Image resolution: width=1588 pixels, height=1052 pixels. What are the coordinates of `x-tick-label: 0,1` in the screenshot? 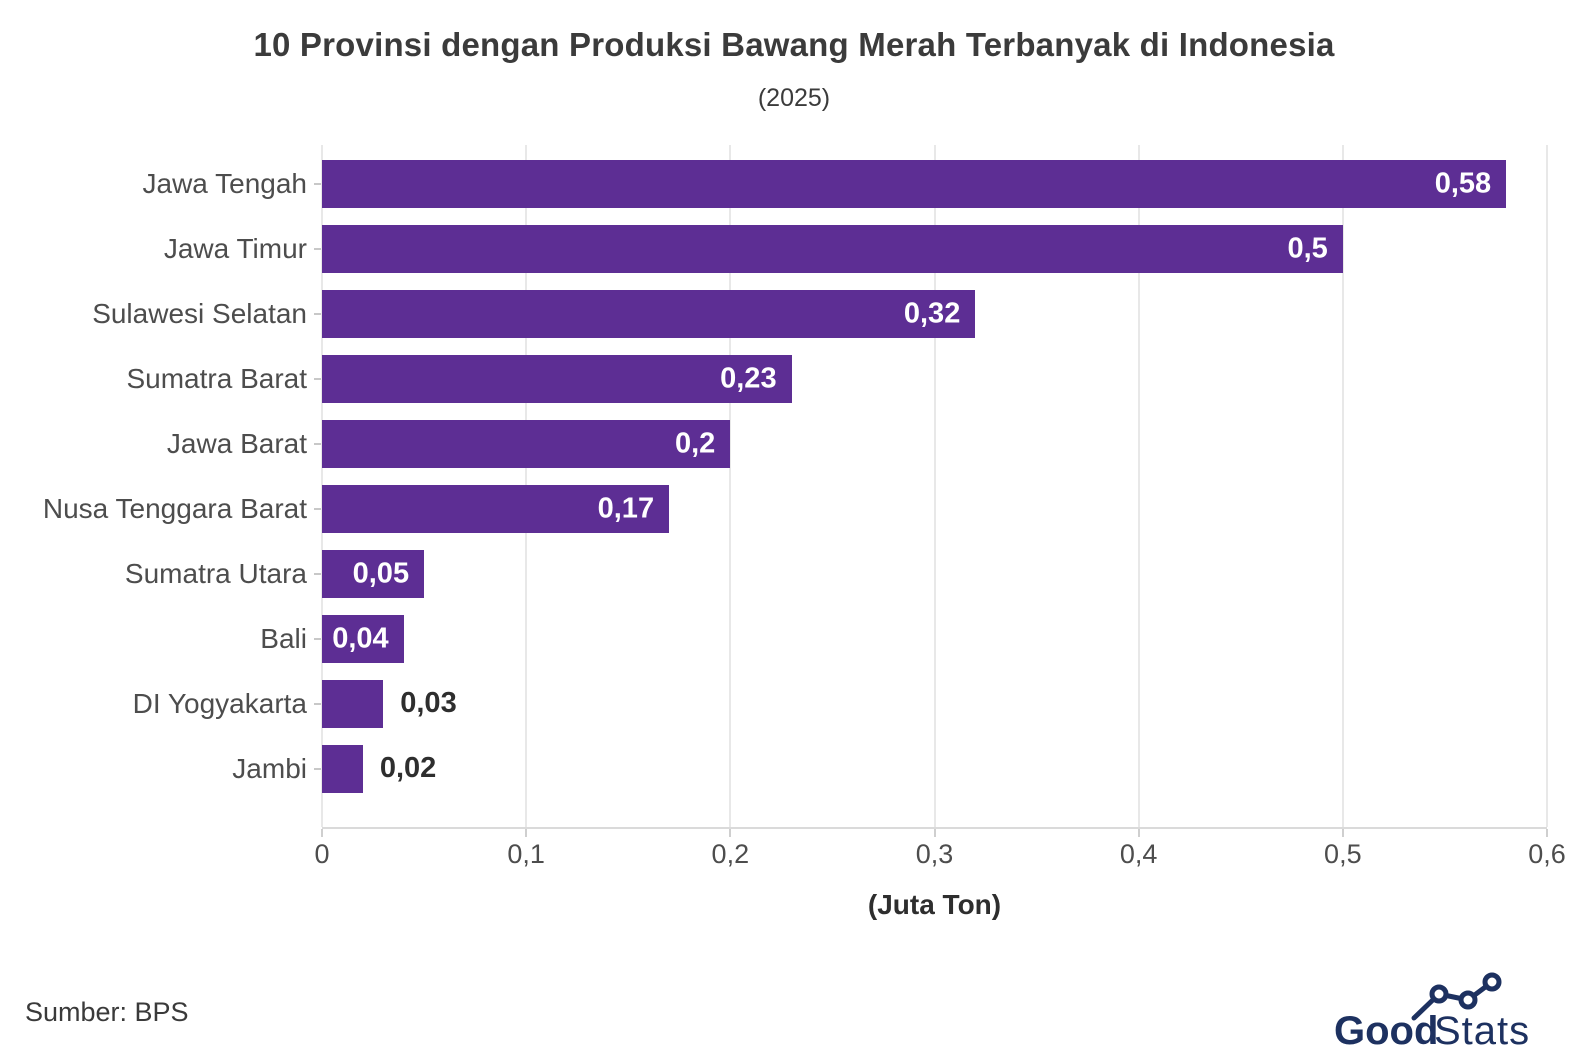 It's located at (526, 854).